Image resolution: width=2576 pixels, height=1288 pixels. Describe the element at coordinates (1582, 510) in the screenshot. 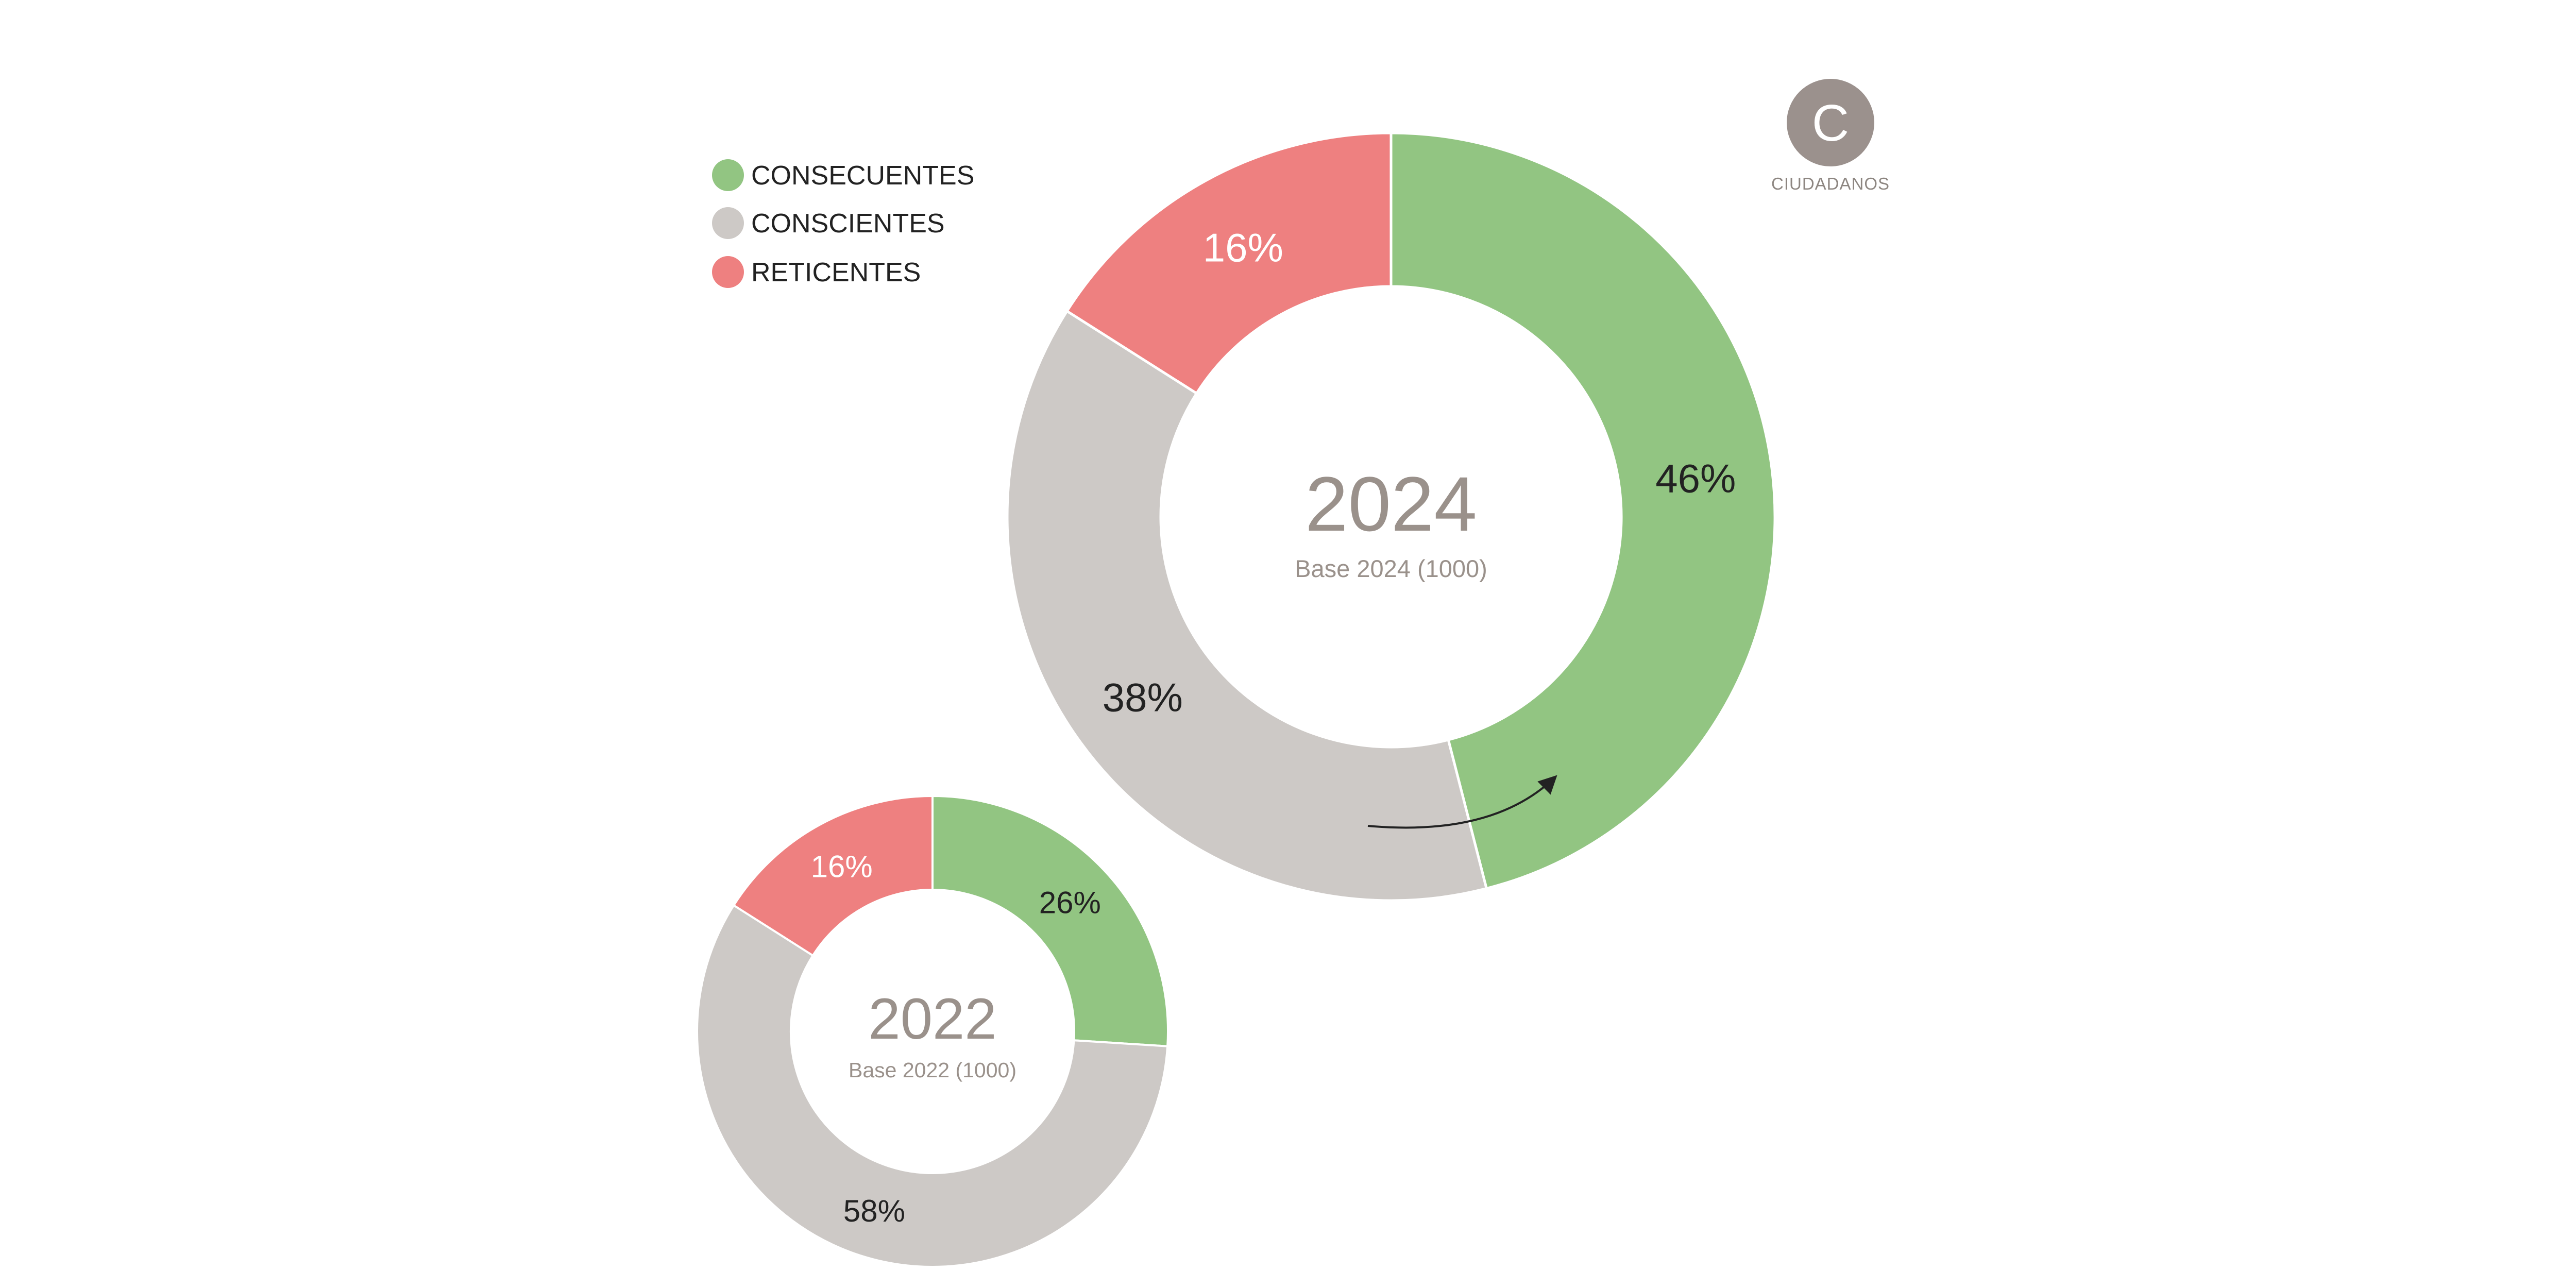

I see `donut-2024-slice-consecuentes` at that location.